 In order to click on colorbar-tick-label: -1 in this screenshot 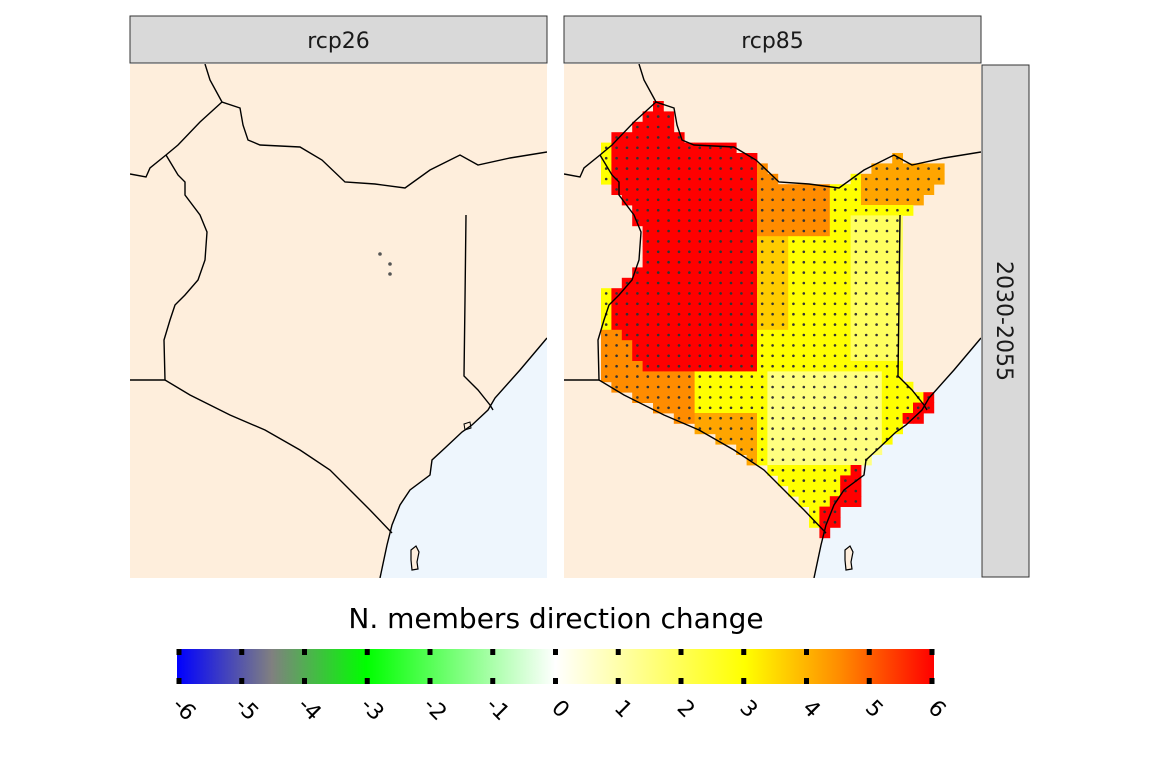, I will do `click(497, 709)`.